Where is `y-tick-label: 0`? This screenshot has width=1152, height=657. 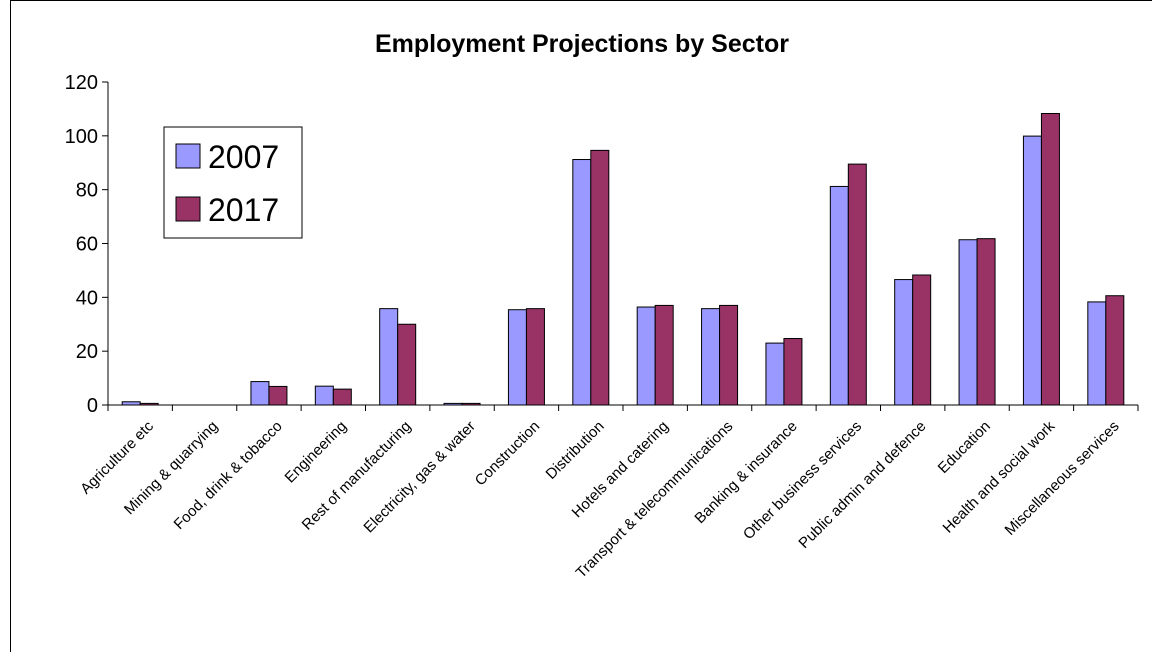 y-tick-label: 0 is located at coordinates (92, 406).